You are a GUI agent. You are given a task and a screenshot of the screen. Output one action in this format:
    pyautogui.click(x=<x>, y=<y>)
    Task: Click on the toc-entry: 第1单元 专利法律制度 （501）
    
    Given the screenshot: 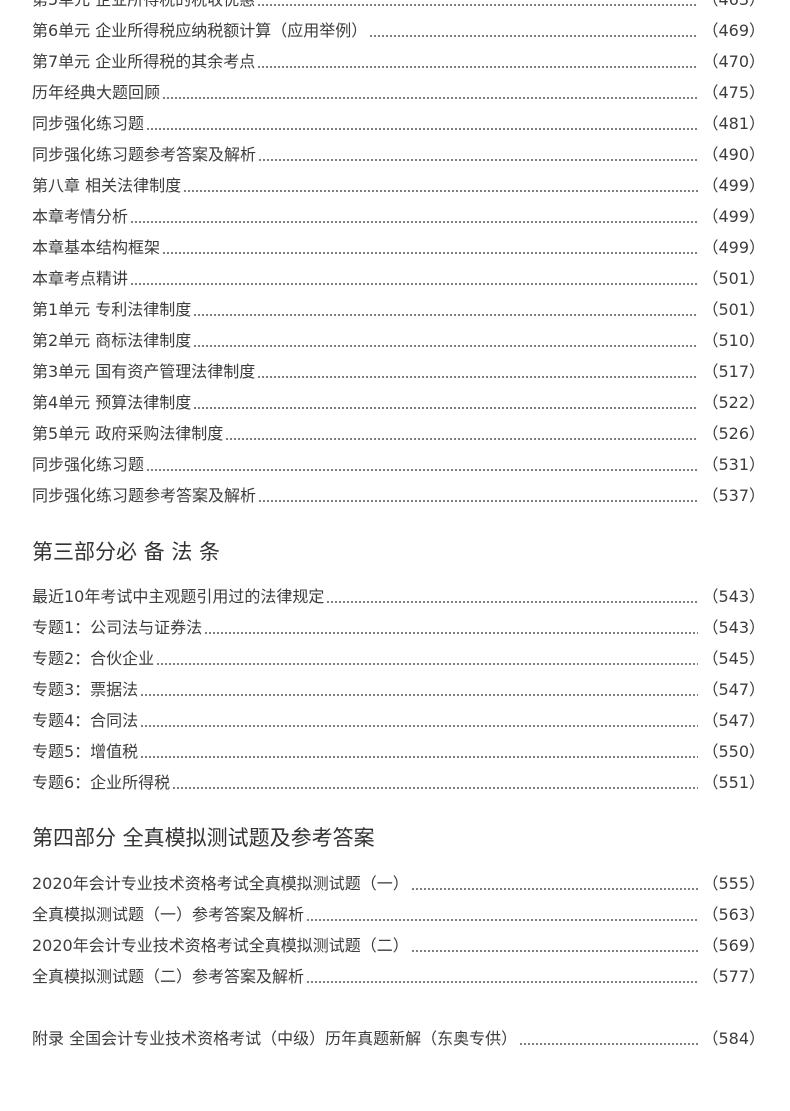 What is the action you would take?
    pyautogui.click(x=398, y=310)
    